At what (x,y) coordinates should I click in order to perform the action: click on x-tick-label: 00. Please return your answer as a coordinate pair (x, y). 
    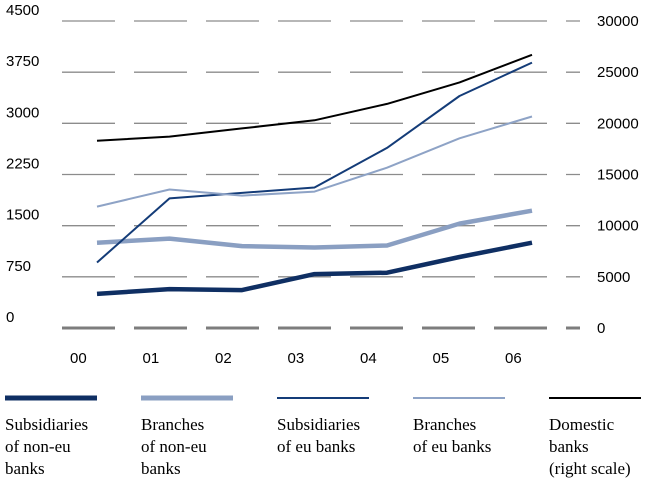
    Looking at the image, I should click on (78, 358).